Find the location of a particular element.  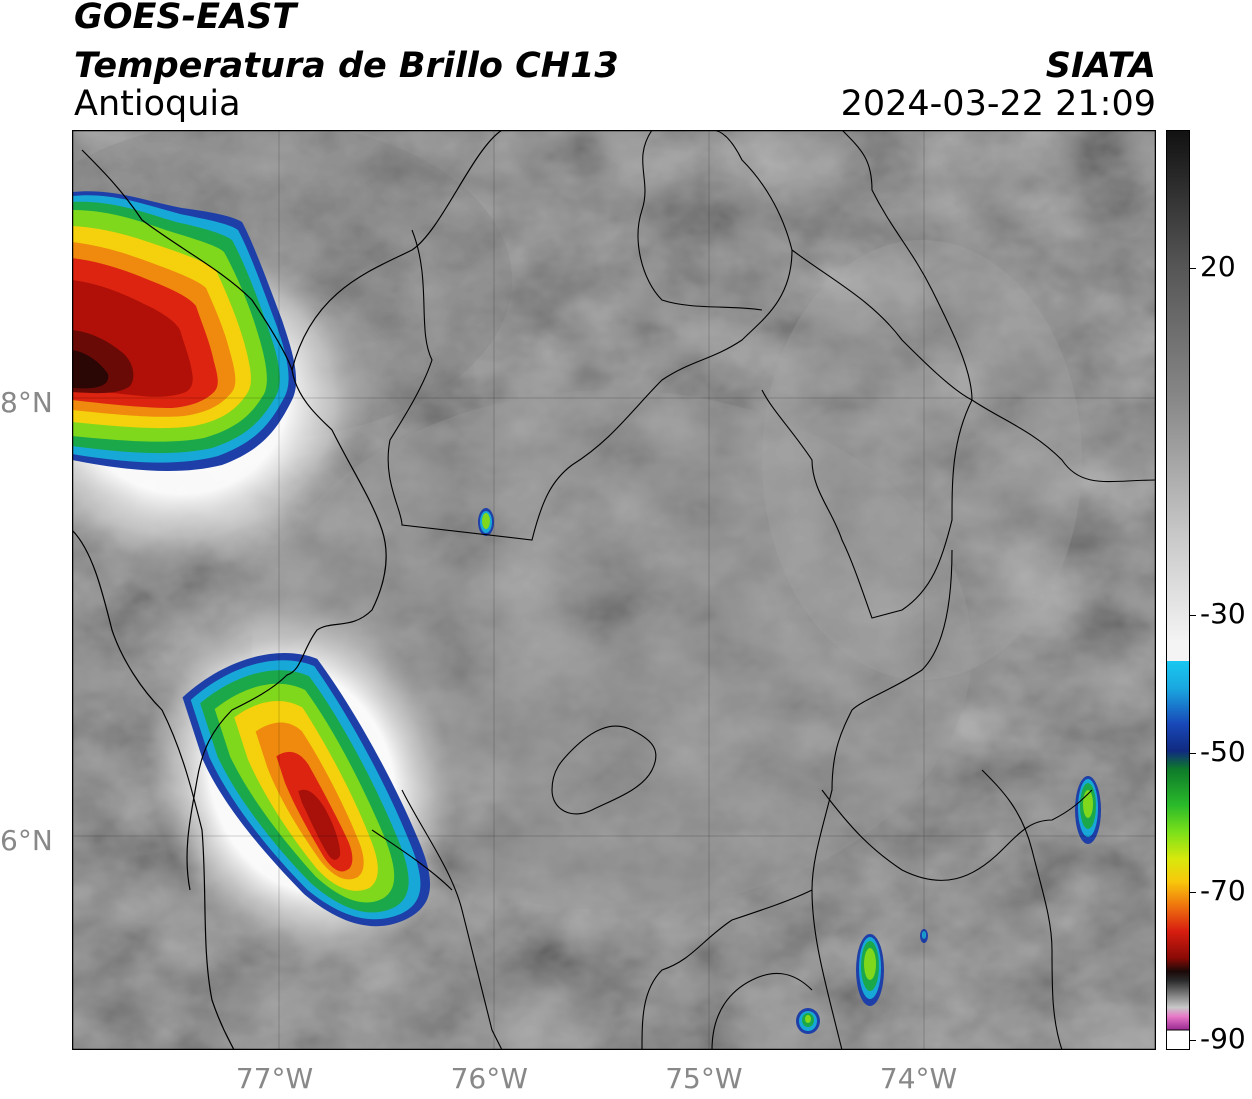

longitude-label: 77°W is located at coordinates (274, 1078).